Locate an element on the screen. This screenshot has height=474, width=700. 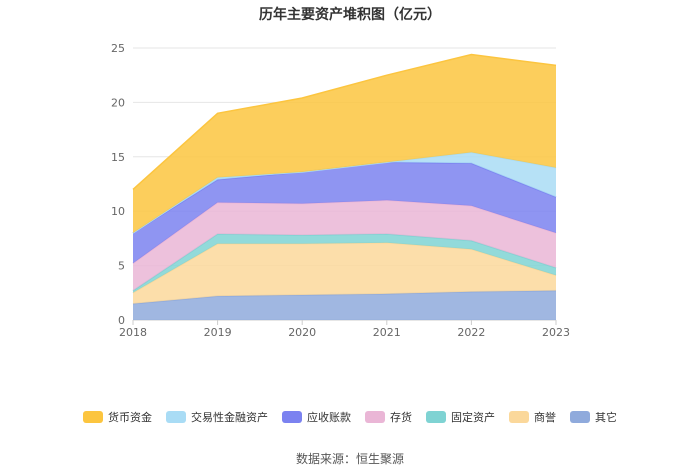
legend-item: 固定资产 is located at coordinates (460, 417).